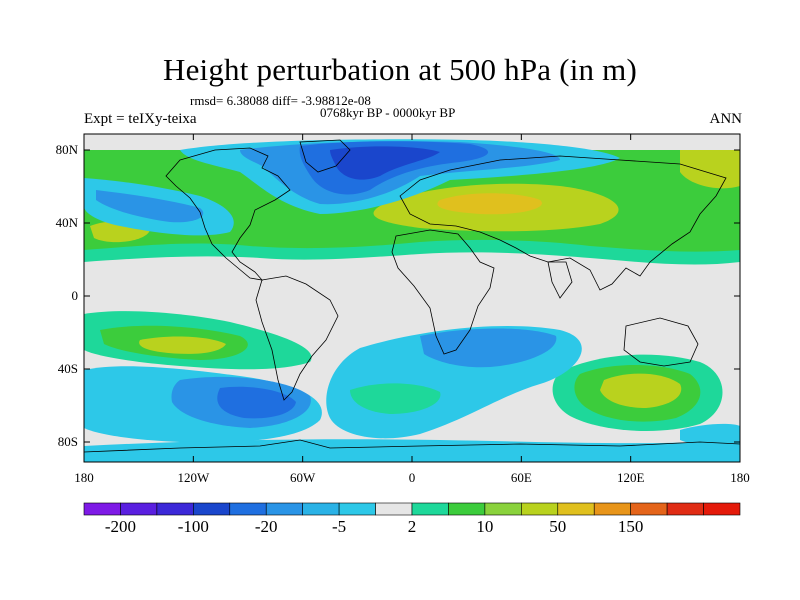 This screenshot has width=800, height=600. I want to click on colorbar-label: -5, so click(339, 526).